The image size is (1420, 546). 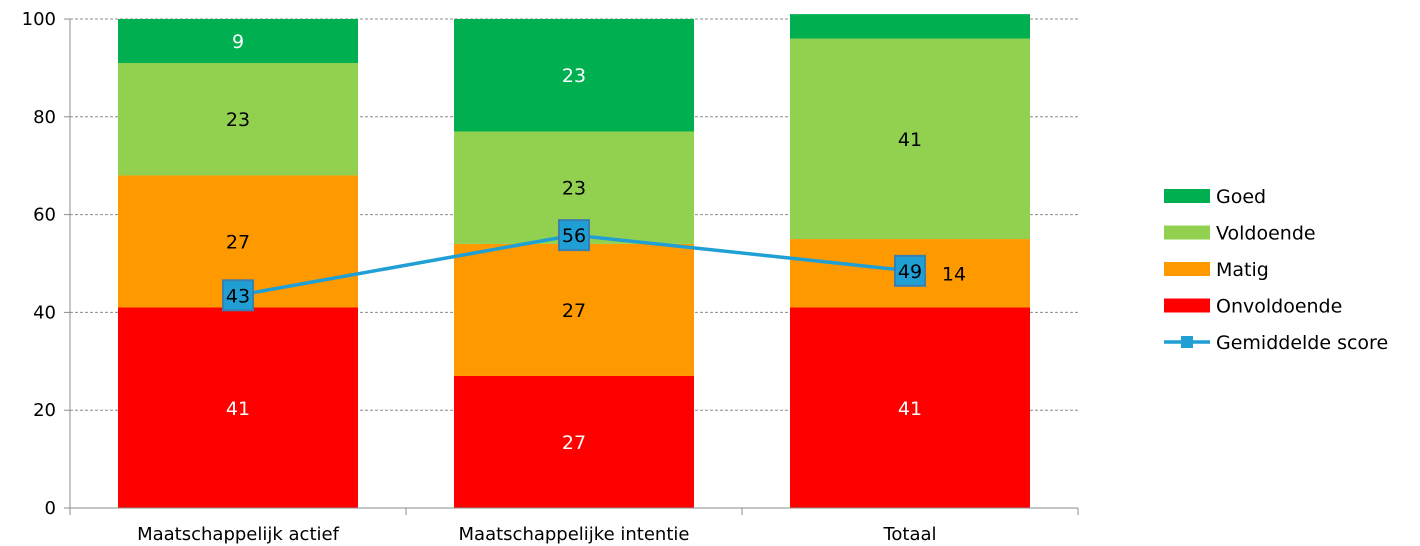 What do you see at coordinates (44, 117) in the screenshot?
I see `y-tick-label-80: 80` at bounding box center [44, 117].